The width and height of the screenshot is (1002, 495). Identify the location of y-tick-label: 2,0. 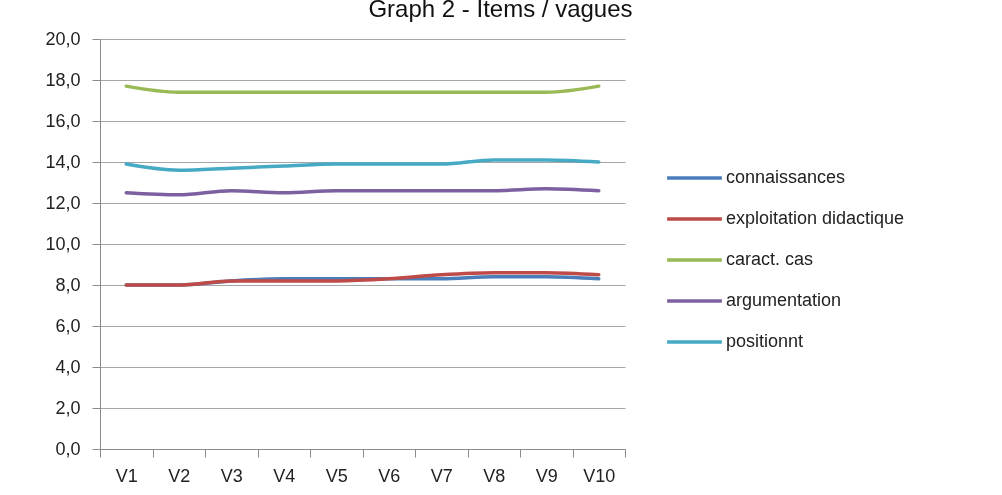
(68, 407).